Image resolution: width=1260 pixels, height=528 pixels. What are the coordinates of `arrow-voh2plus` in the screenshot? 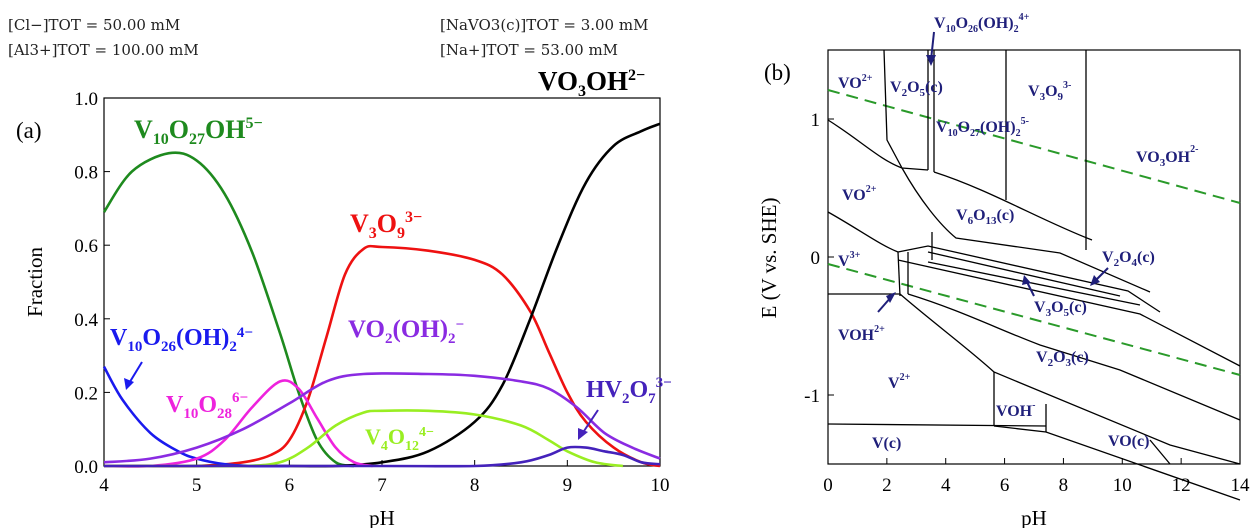 It's located at (886, 302).